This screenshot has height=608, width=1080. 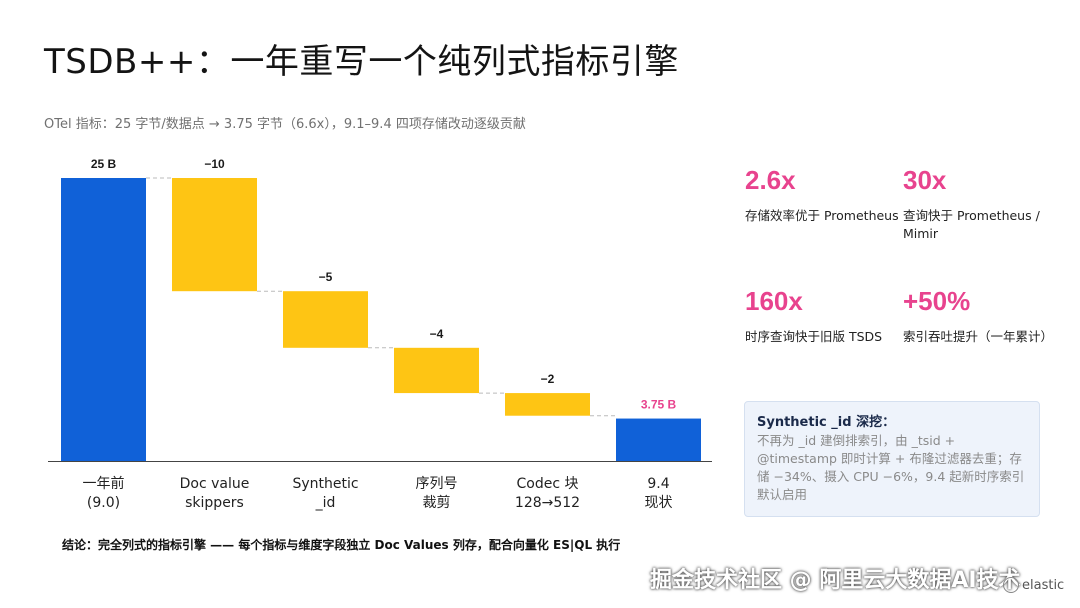 What do you see at coordinates (937, 301) in the screenshot?
I see `stat-value: +50%` at bounding box center [937, 301].